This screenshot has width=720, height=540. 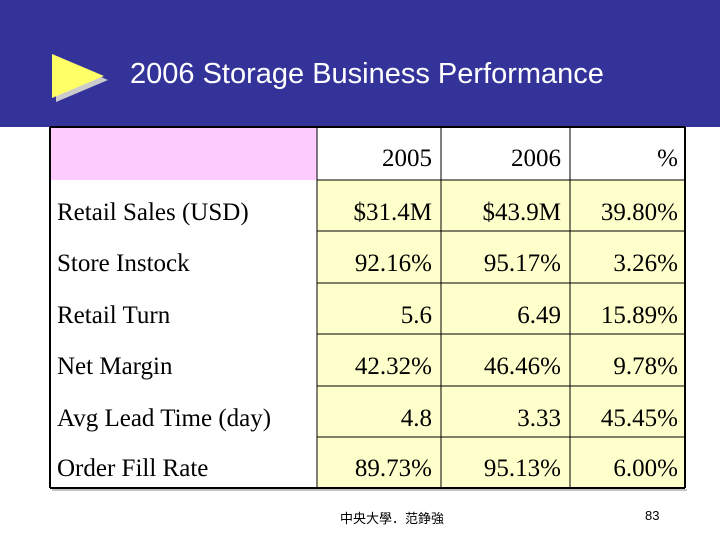 I want to click on cell-2005: 89.73%, so click(x=393, y=468).